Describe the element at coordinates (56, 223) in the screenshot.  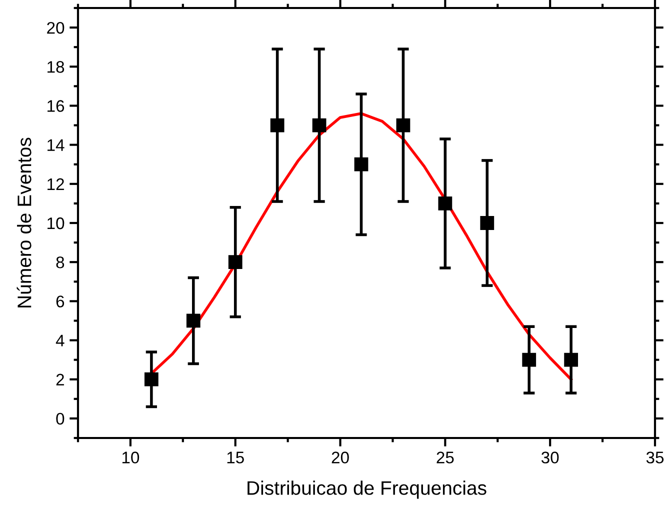
I see `y-tick-label: 10` at that location.